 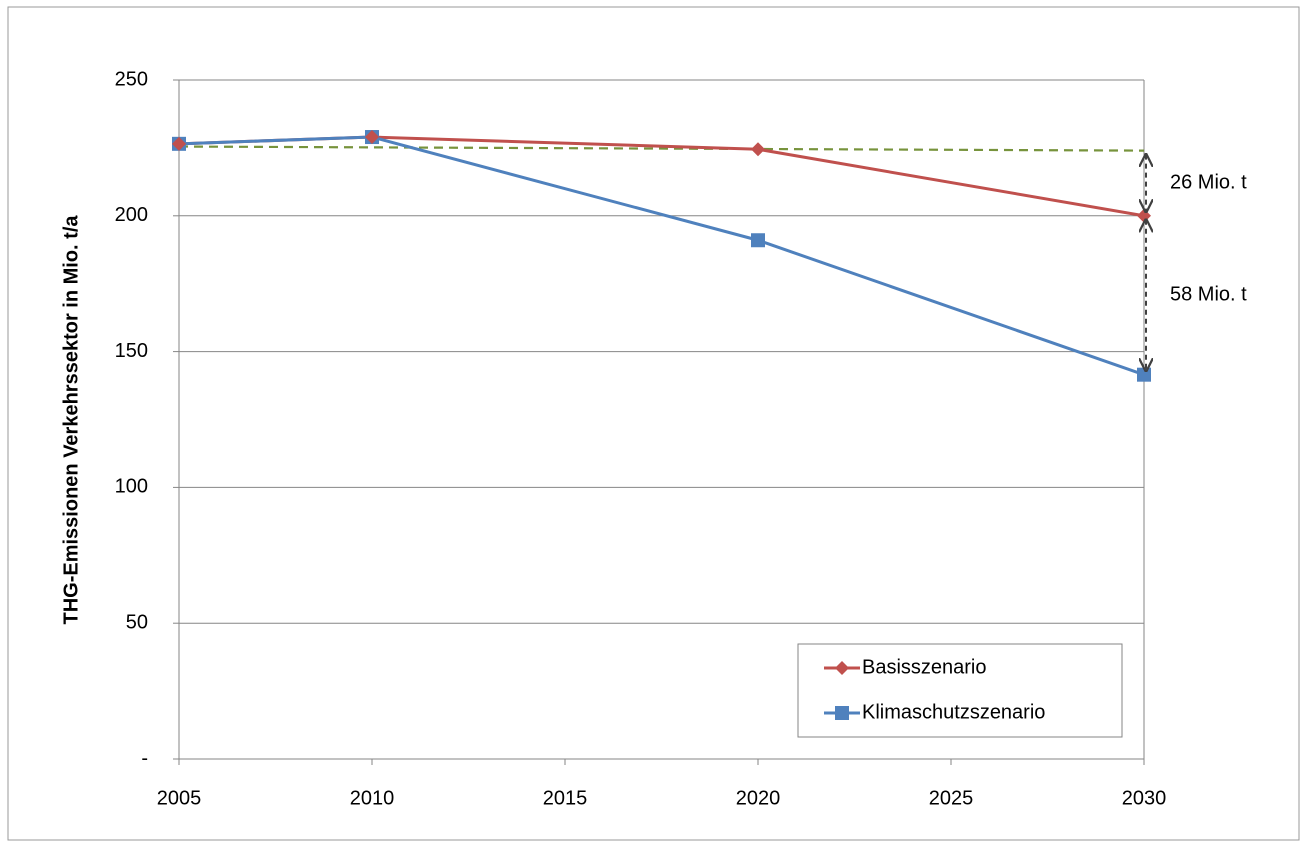 What do you see at coordinates (1144, 798) in the screenshot?
I see `x-tick-label: 2030` at bounding box center [1144, 798].